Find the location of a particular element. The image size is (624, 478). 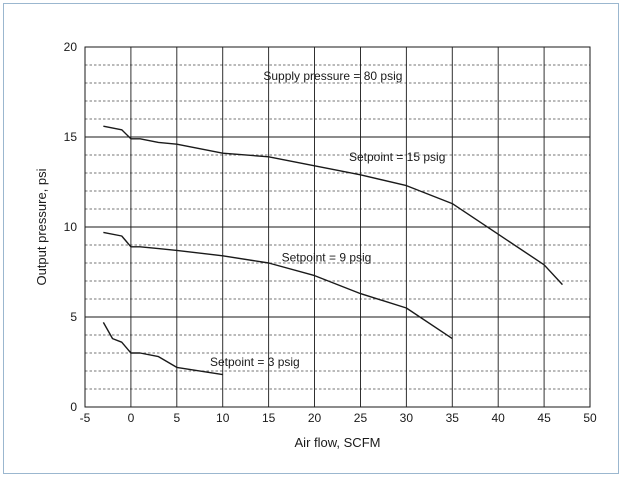

y-tick-label: 10 is located at coordinates (71, 227).